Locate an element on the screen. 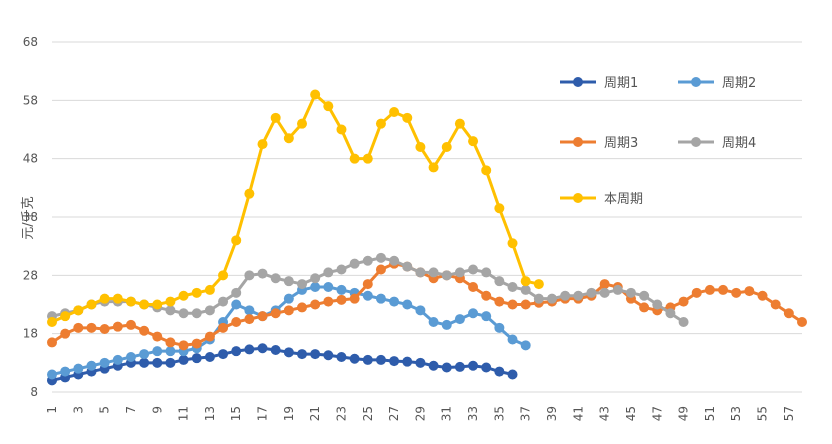 The width and height of the screenshot is (832, 444). x-tick-label: 21 is located at coordinates (315, 413).